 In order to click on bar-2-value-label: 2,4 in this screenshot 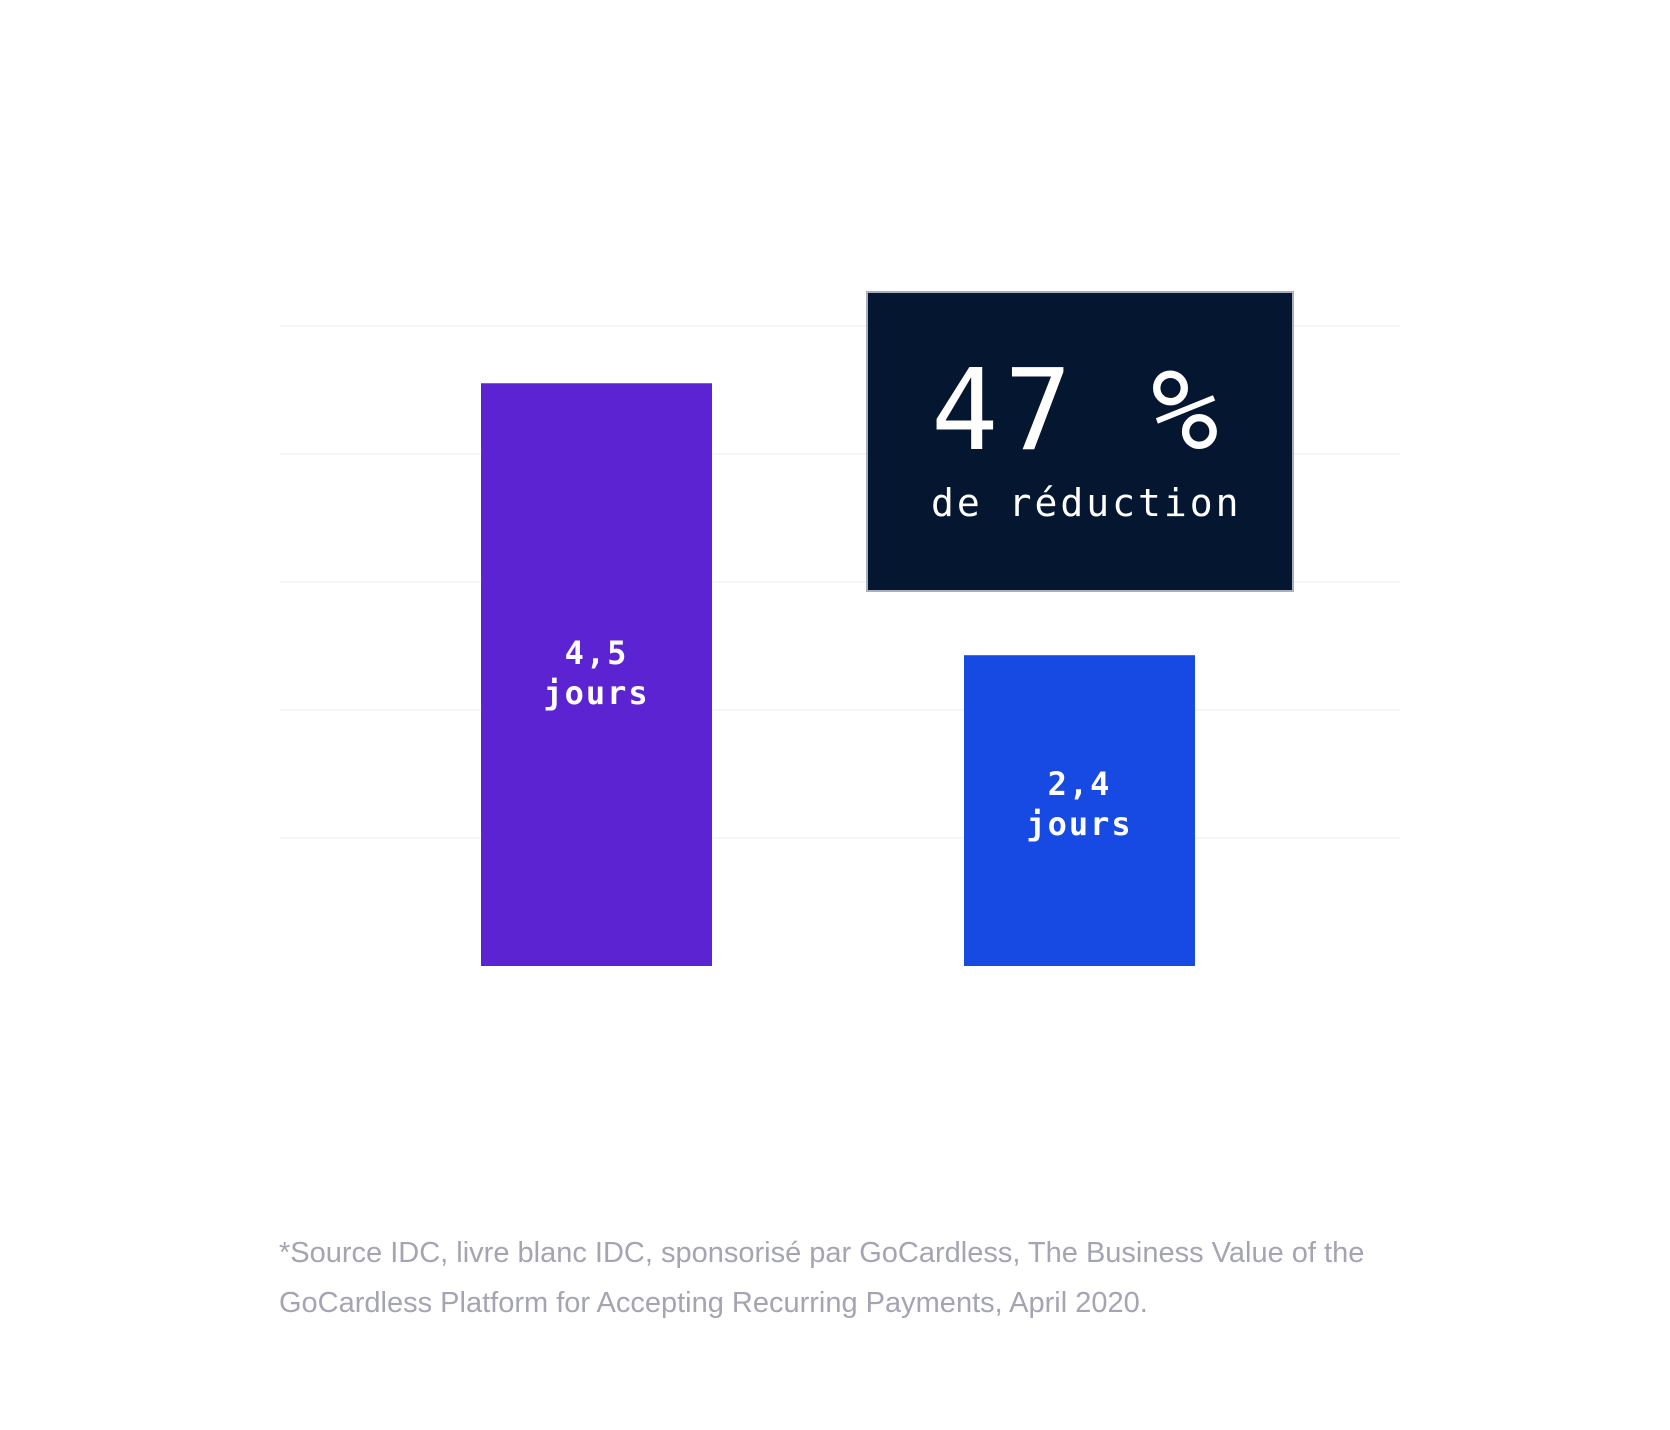, I will do `click(1080, 784)`.